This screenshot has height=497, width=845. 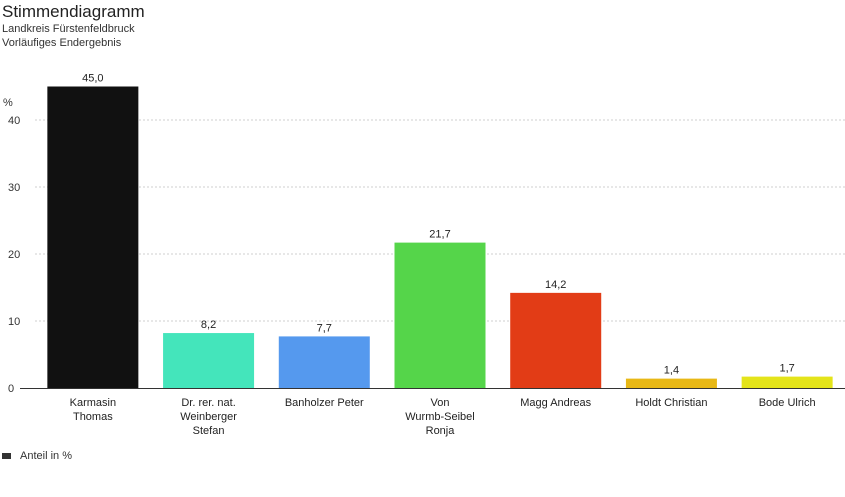 I want to click on x-tick-label: Karmasin, so click(x=93, y=403).